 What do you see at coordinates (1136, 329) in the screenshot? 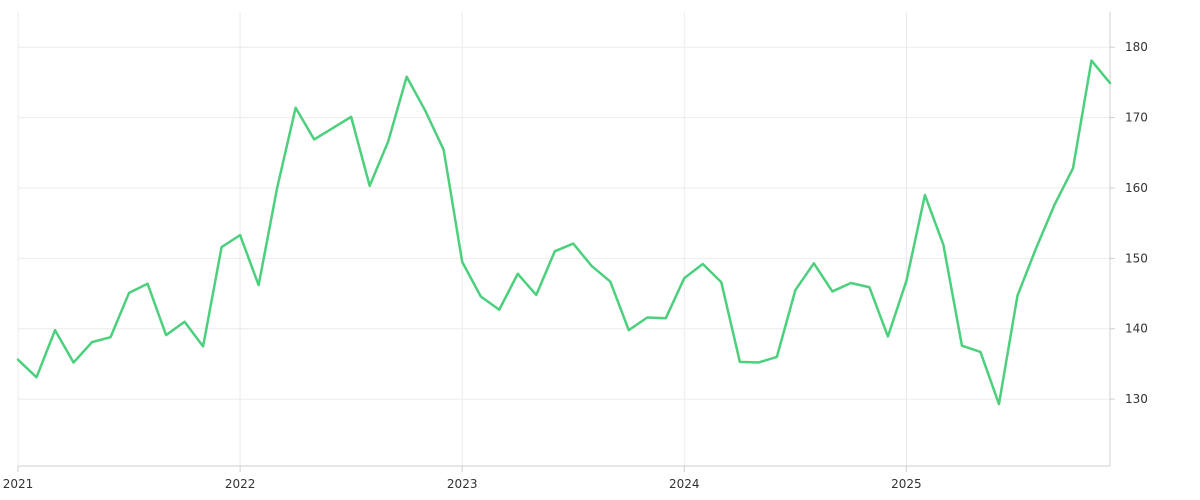
I see `y-tick-label: 140` at bounding box center [1136, 329].